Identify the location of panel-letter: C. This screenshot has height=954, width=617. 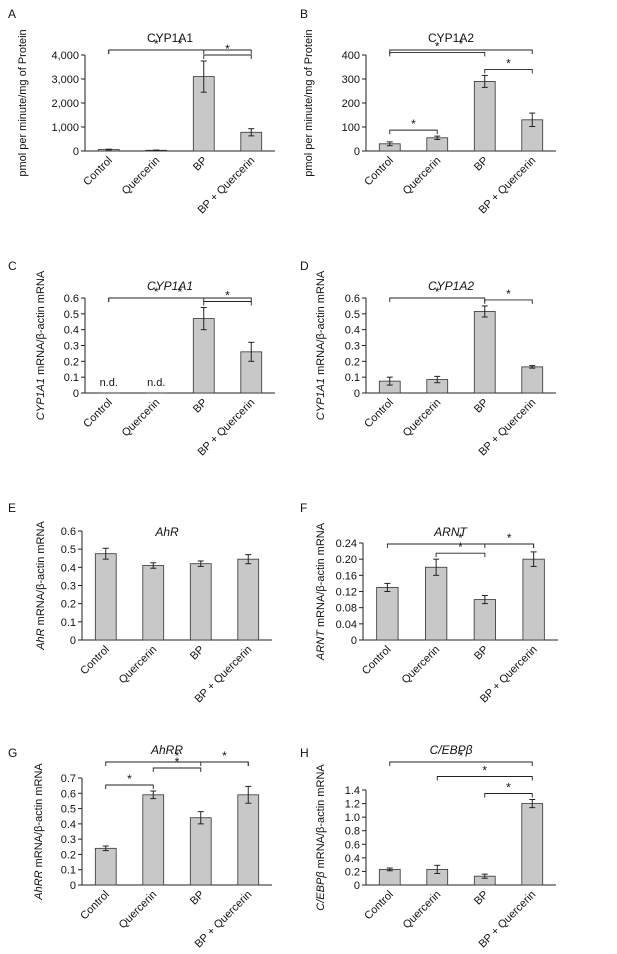
(12, 266).